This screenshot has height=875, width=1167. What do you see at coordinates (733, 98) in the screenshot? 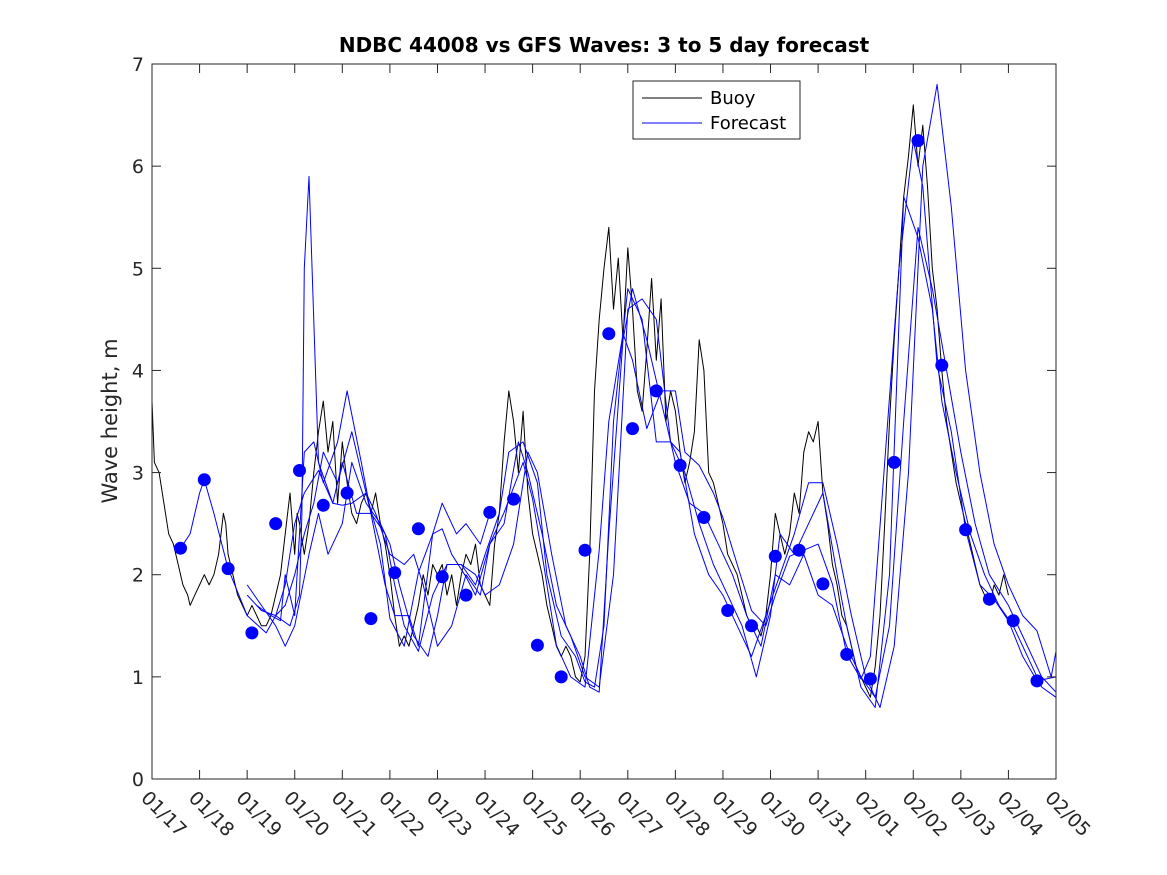
I see `legend-label-buoy: Buoy` at bounding box center [733, 98].